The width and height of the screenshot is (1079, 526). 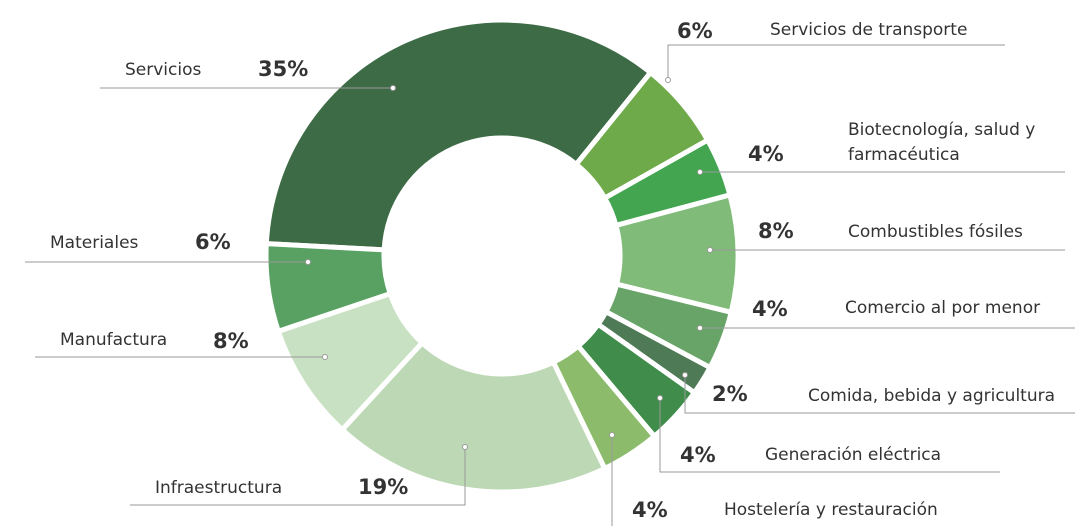 I want to click on category-label: Comida, bebida y agricultura, so click(x=931, y=396).